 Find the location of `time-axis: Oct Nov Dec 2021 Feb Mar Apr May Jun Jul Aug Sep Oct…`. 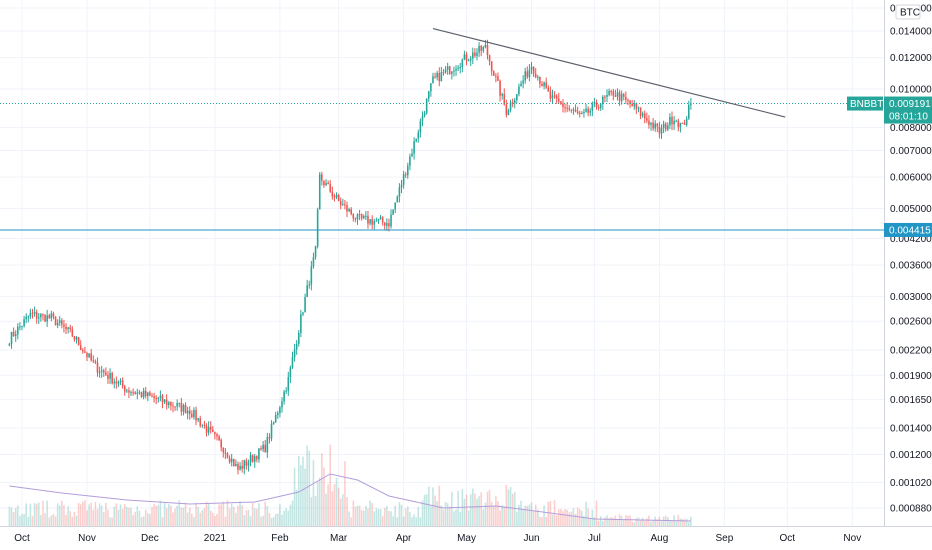

time-axis: Oct Nov Dec 2021 Feb Mar Apr May Jun Jul Aug Sep Oct… is located at coordinates (466, 535).